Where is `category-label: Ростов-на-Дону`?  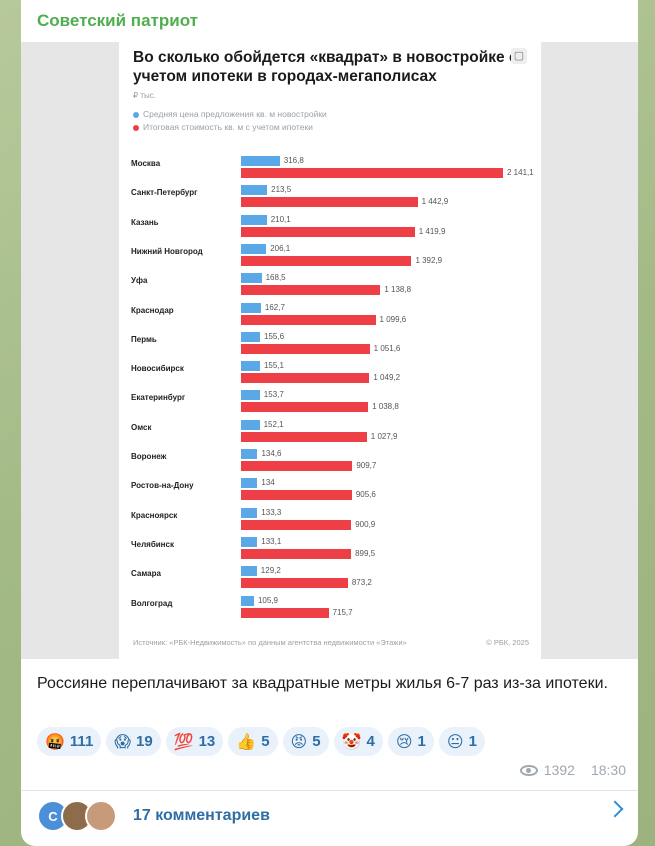
category-label: Ростов-на-Дону is located at coordinates (162, 486).